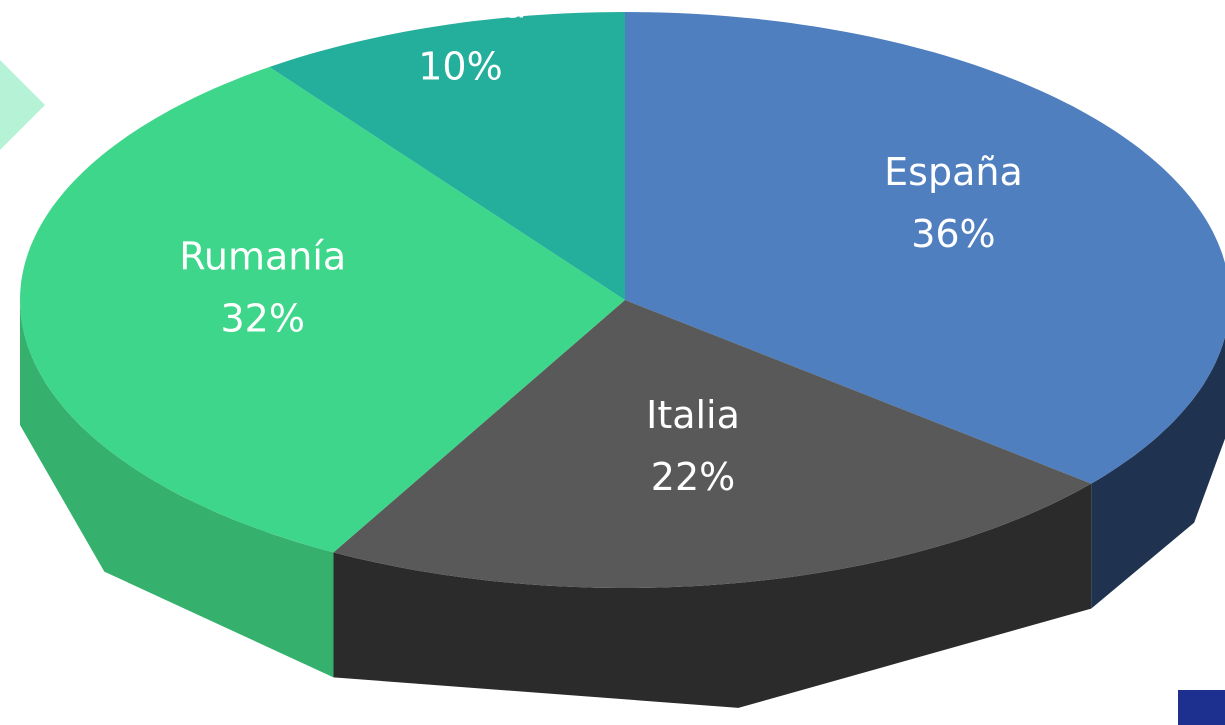 The width and height of the screenshot is (1225, 725). I want to click on slice-value: 32%, so click(262, 318).